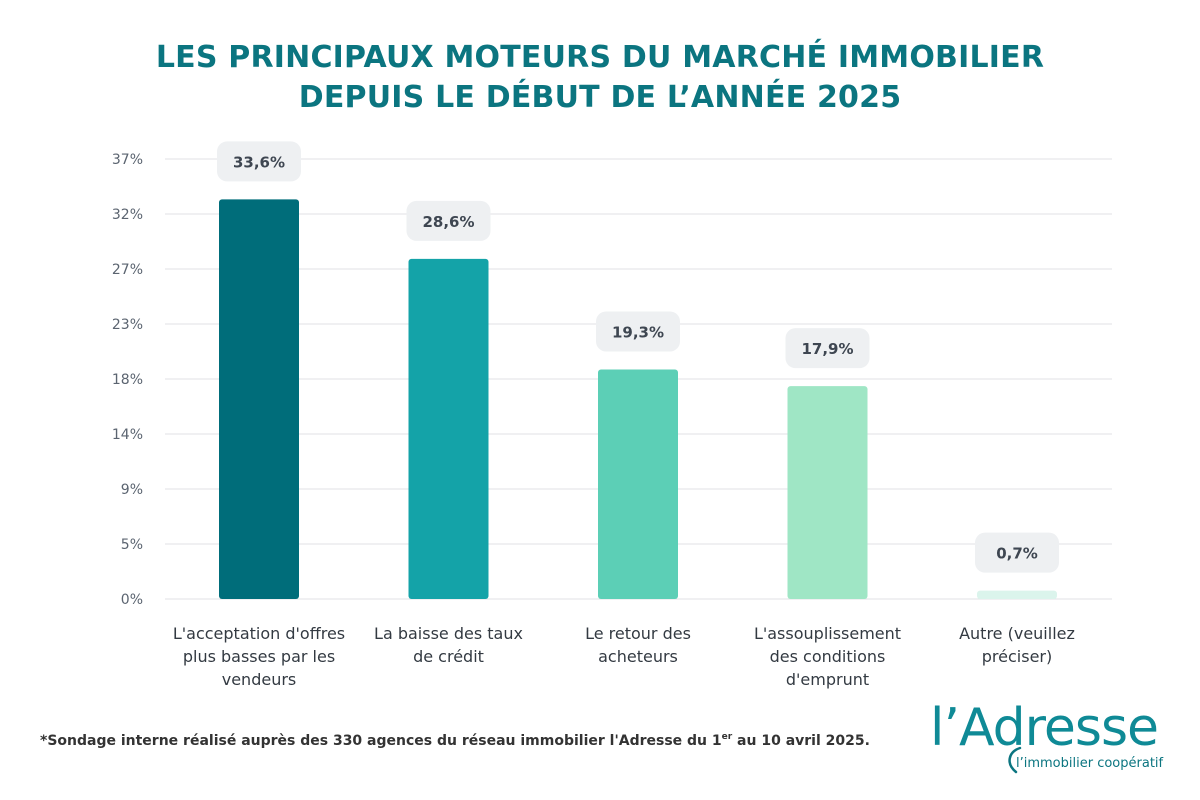 This screenshot has width=1200, height=800. What do you see at coordinates (448, 633) in the screenshot?
I see `x-tick-label: La baisse des taux` at bounding box center [448, 633].